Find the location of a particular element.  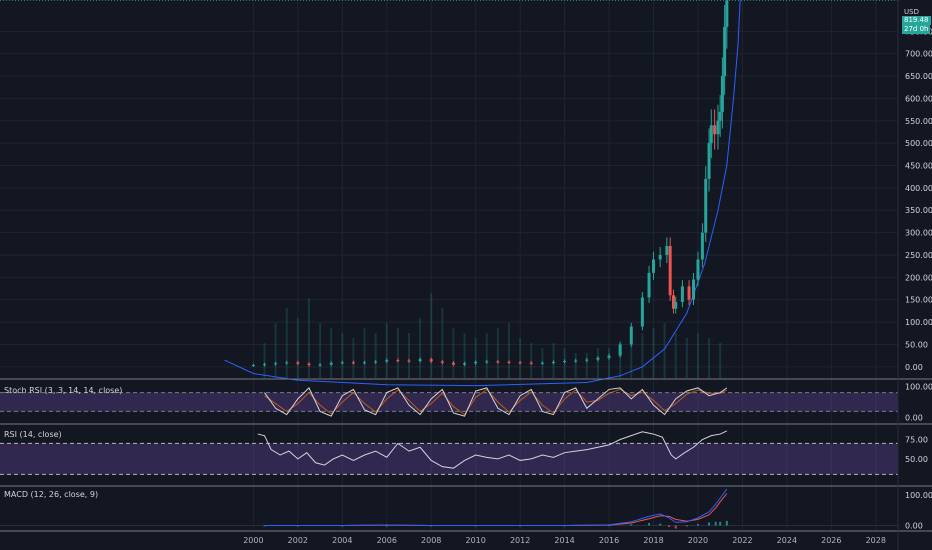

currency-label: USD is located at coordinates (911, 12).